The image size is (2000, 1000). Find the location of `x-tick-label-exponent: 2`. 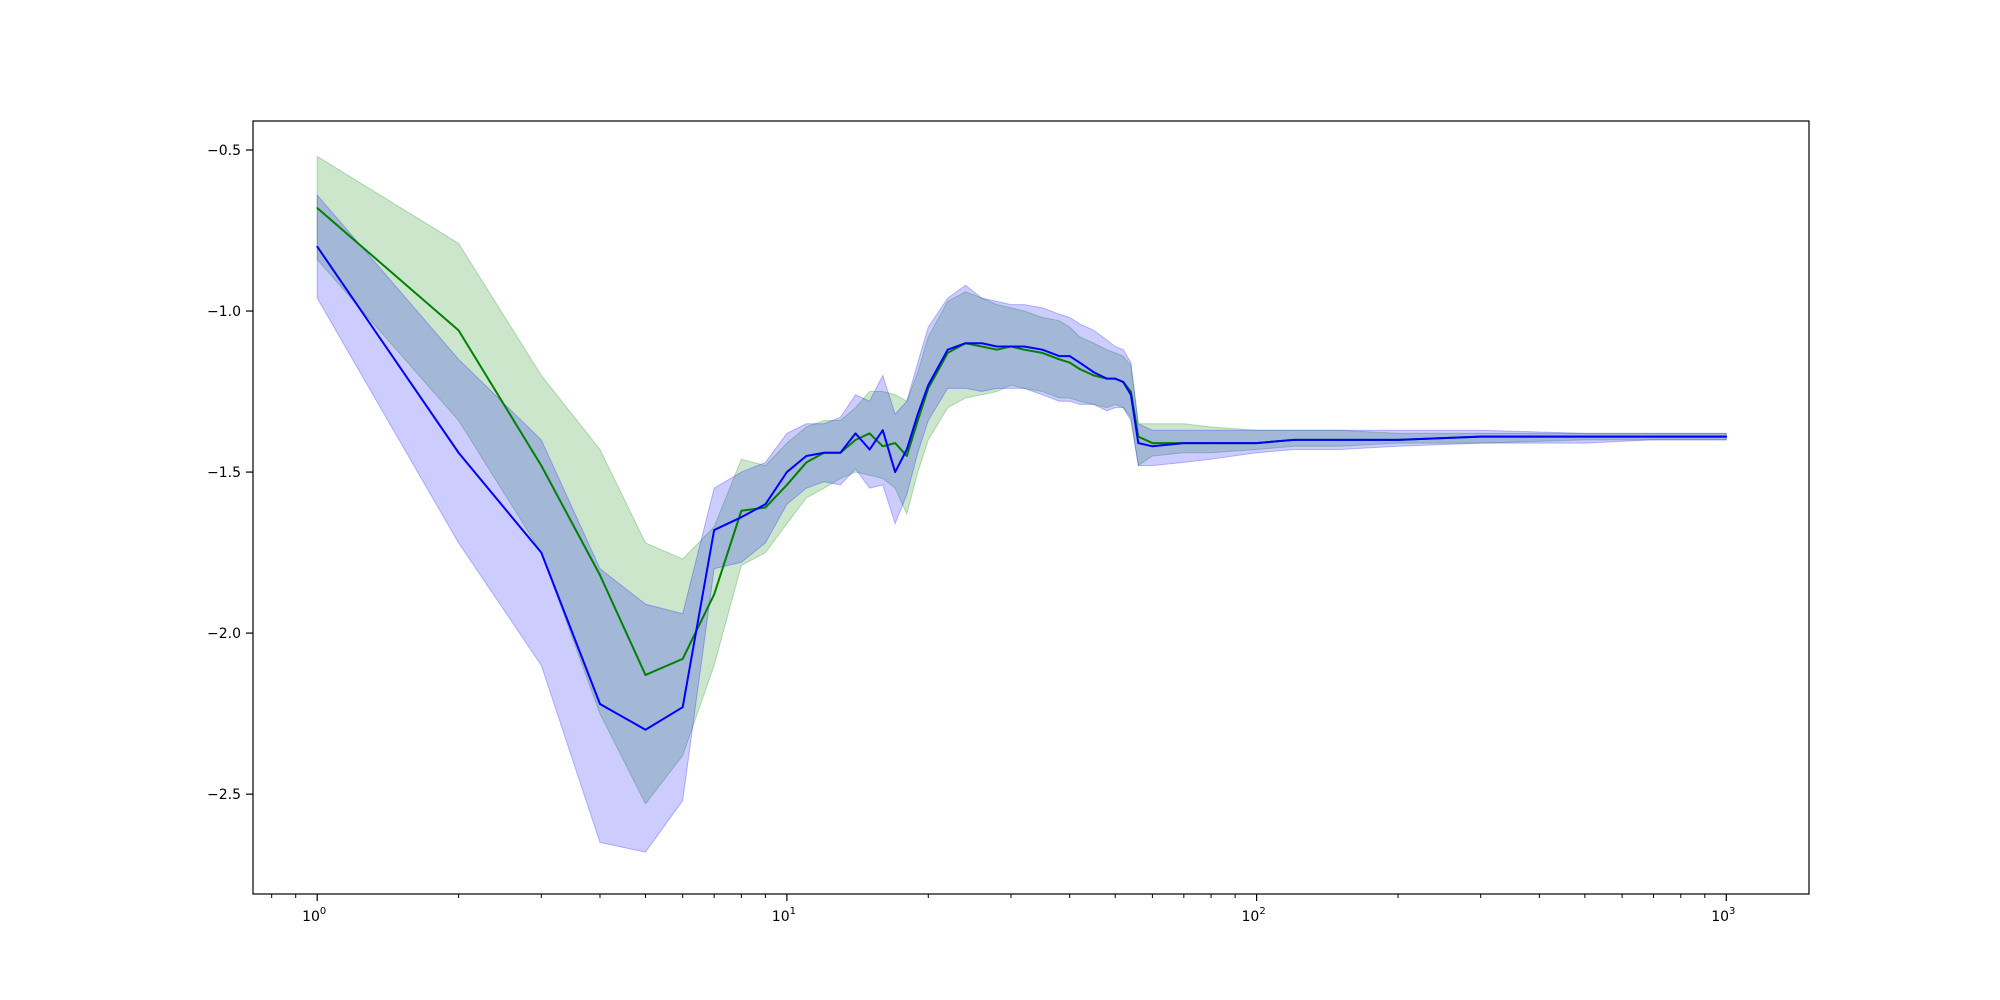

x-tick-label-exponent: 2 is located at coordinates (1262, 911).